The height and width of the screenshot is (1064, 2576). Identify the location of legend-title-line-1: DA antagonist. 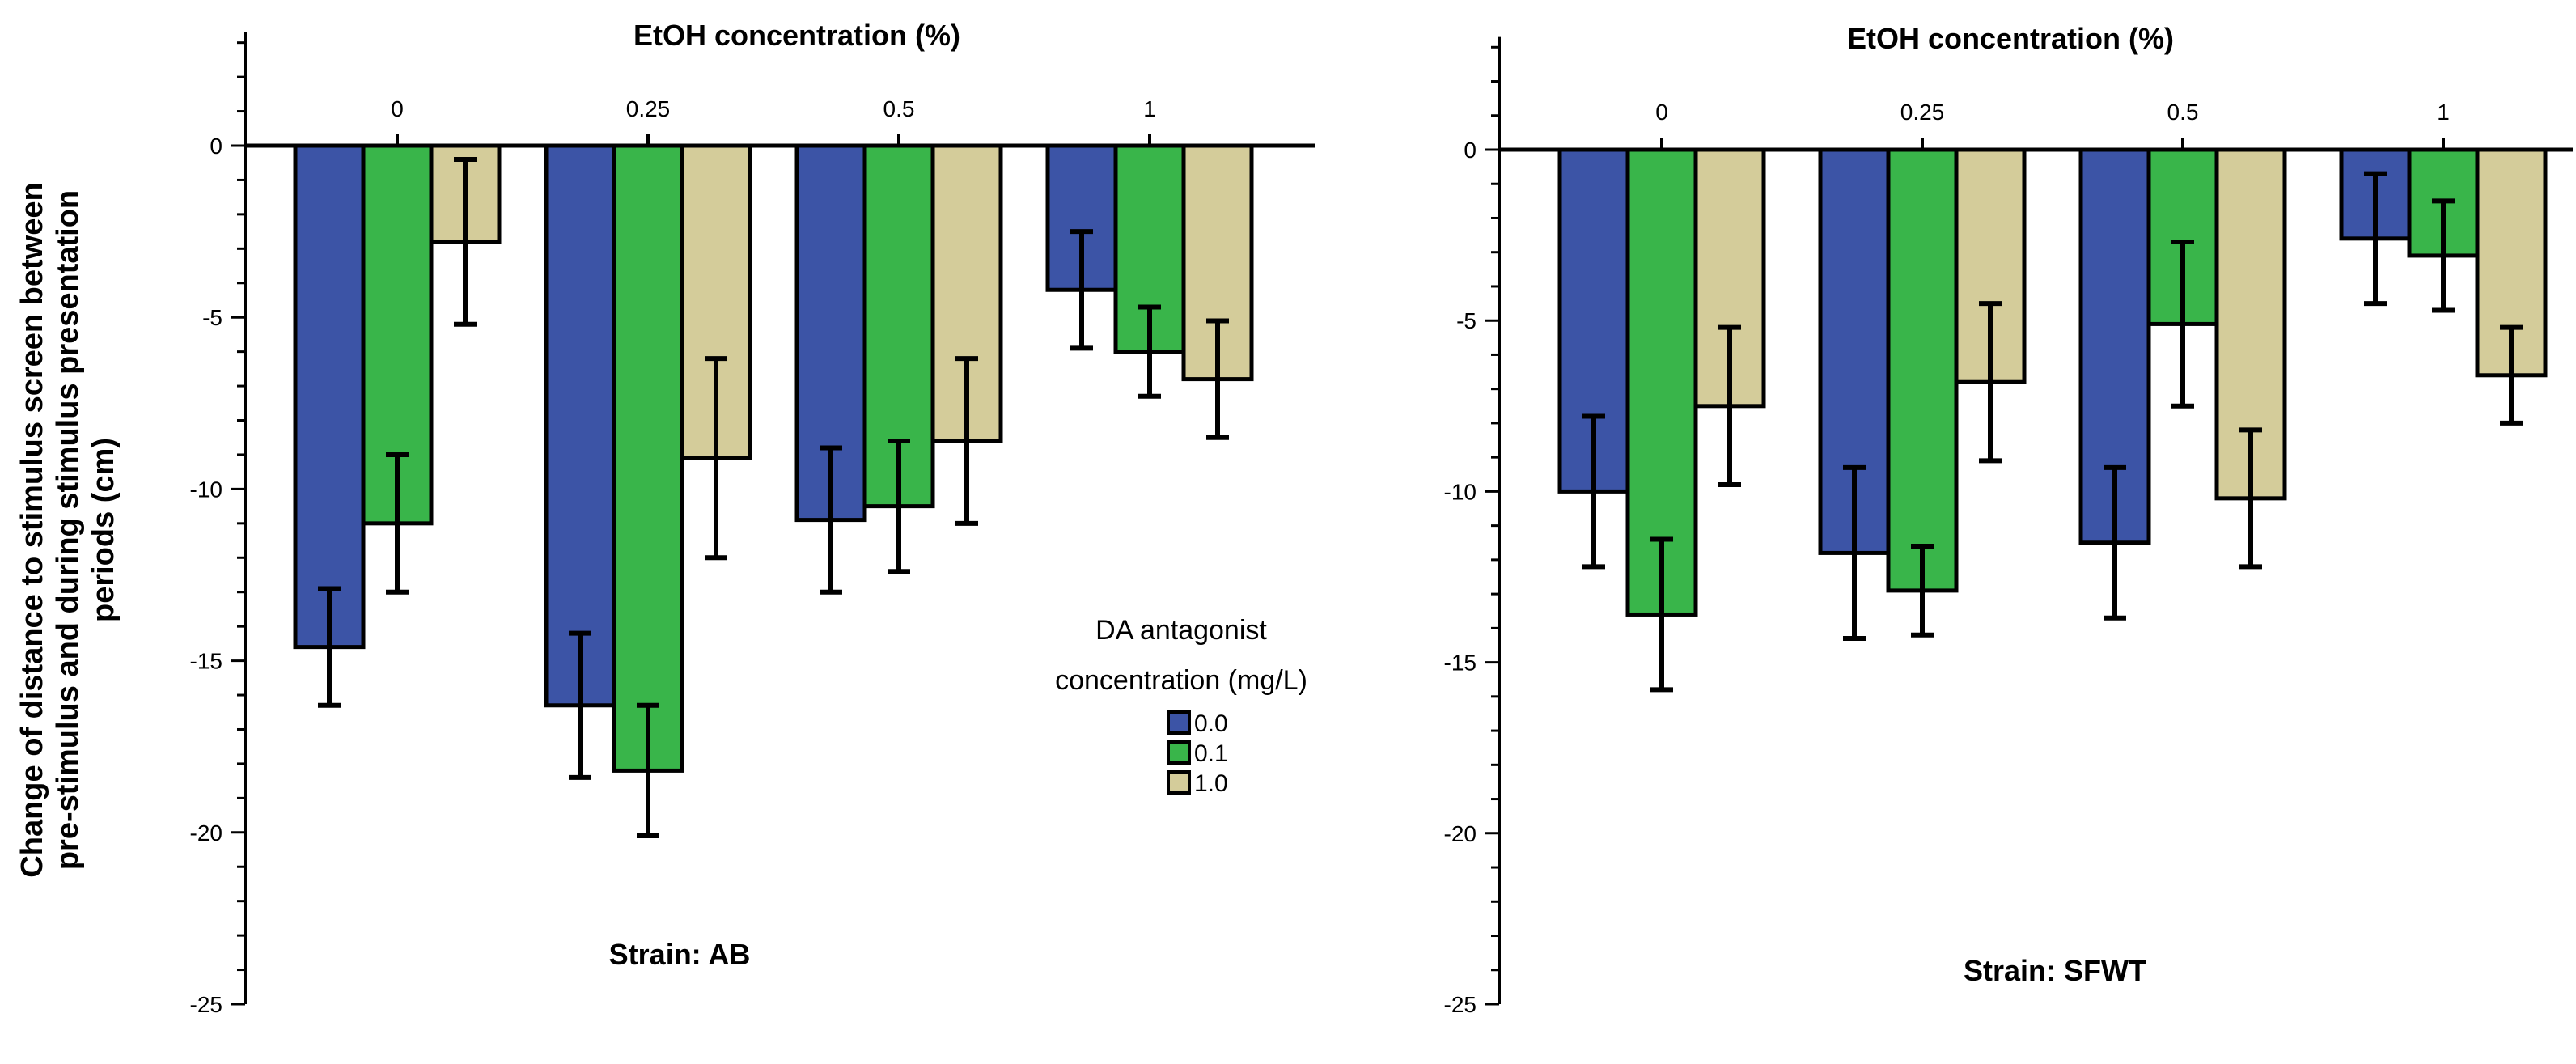
(1181, 630).